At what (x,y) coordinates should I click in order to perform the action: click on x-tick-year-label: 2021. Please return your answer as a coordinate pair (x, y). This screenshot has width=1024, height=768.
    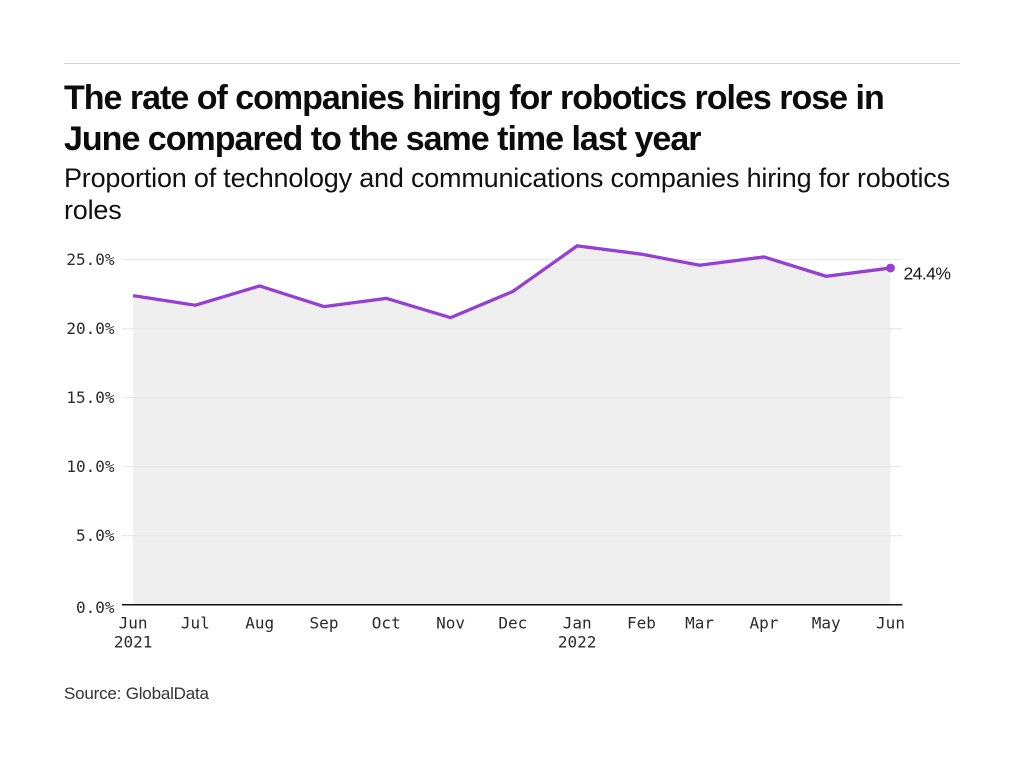
    Looking at the image, I should click on (133, 642).